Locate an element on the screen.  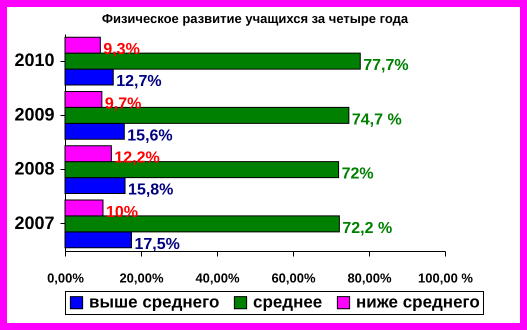
x-tick-label: 60,00% is located at coordinates (293, 278).